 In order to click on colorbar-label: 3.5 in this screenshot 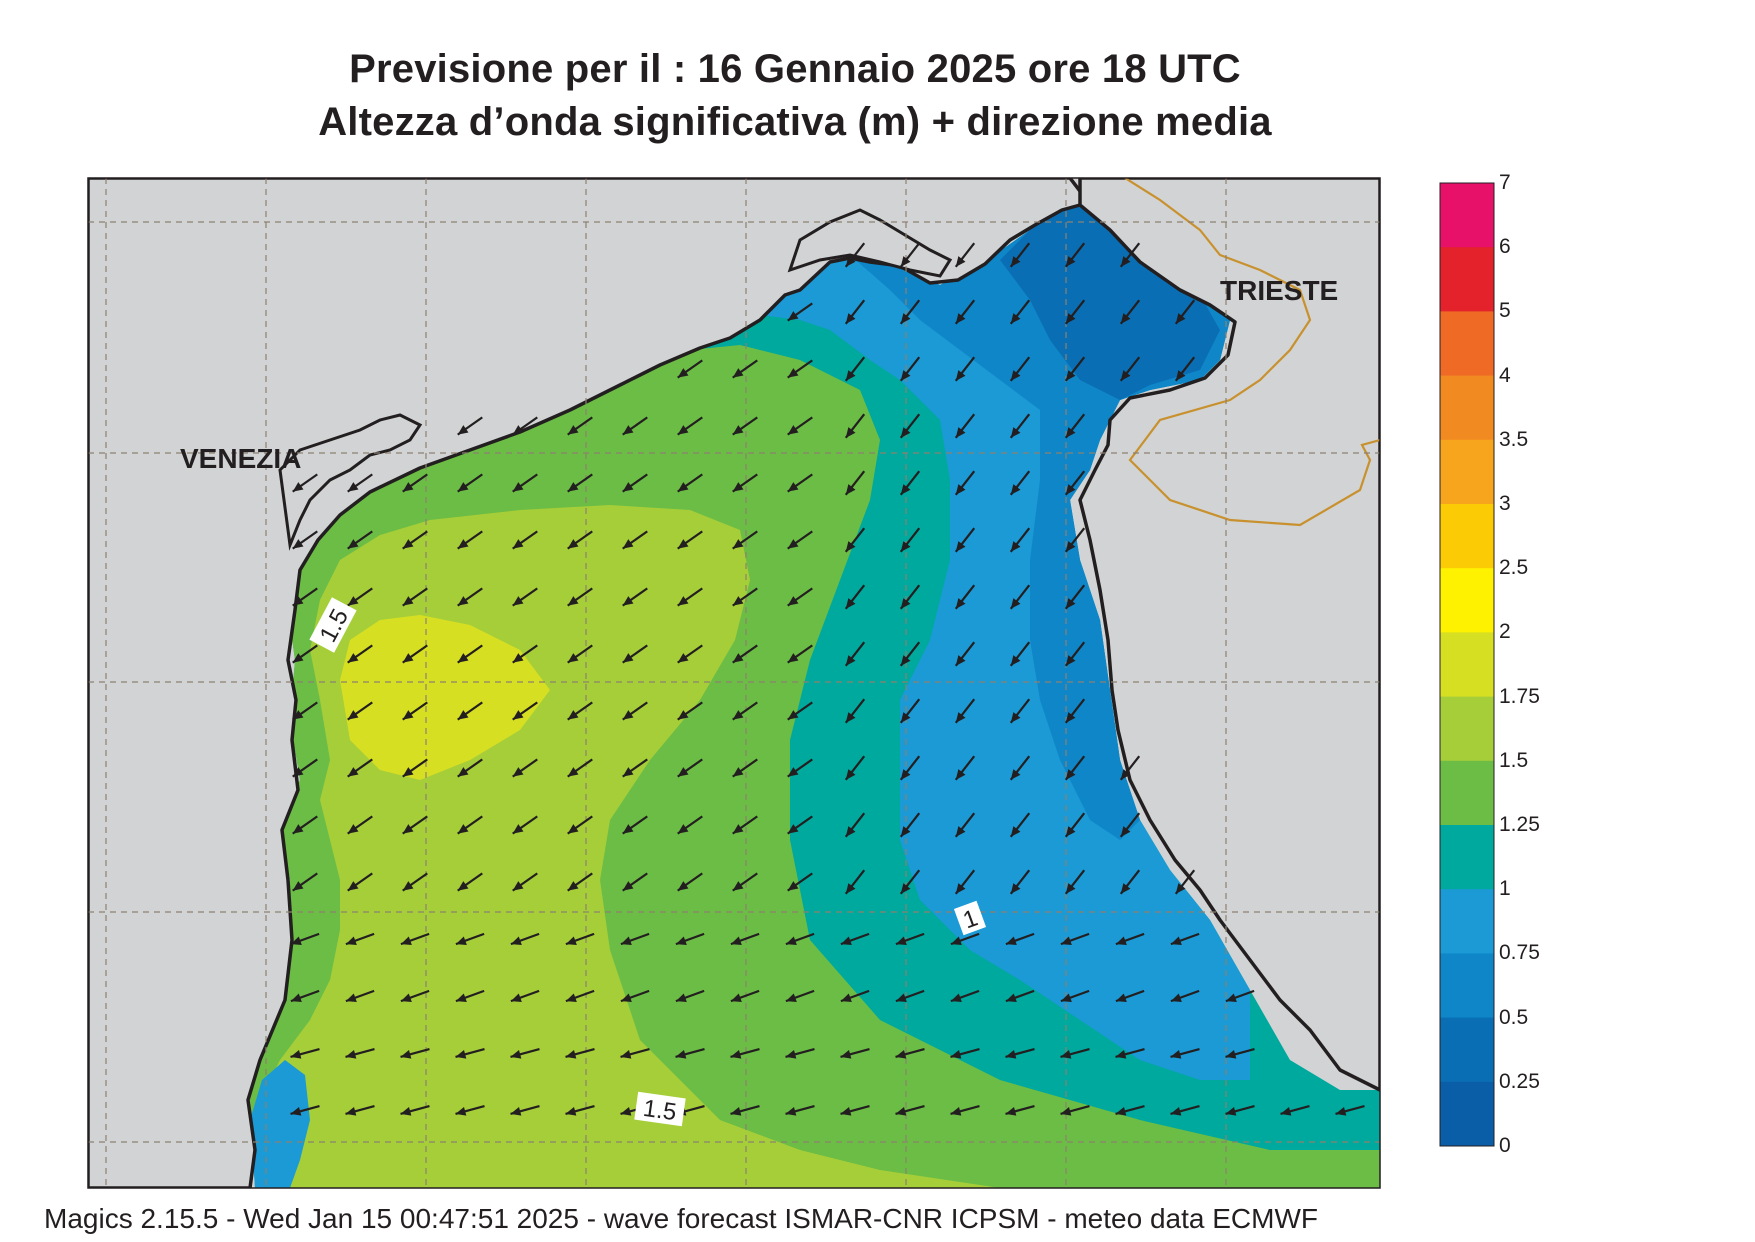, I will do `click(1513, 440)`.